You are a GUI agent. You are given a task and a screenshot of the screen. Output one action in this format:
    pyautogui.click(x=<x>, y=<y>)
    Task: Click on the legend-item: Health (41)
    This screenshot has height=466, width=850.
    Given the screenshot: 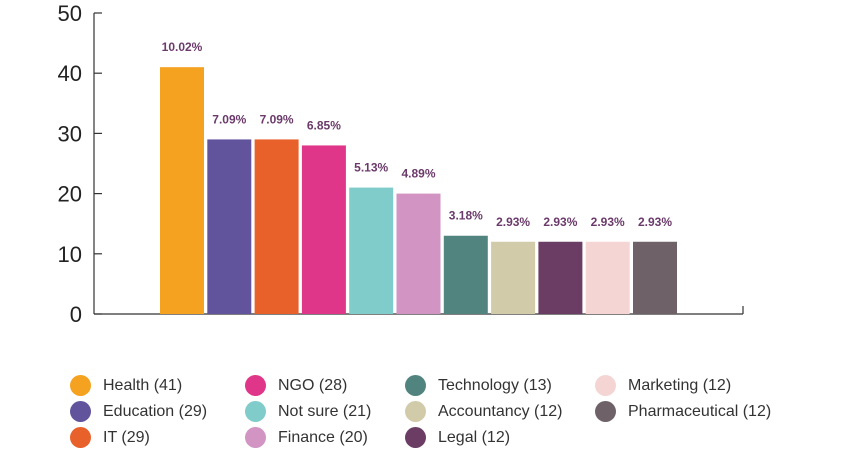 What is the action you would take?
    pyautogui.click(x=126, y=385)
    